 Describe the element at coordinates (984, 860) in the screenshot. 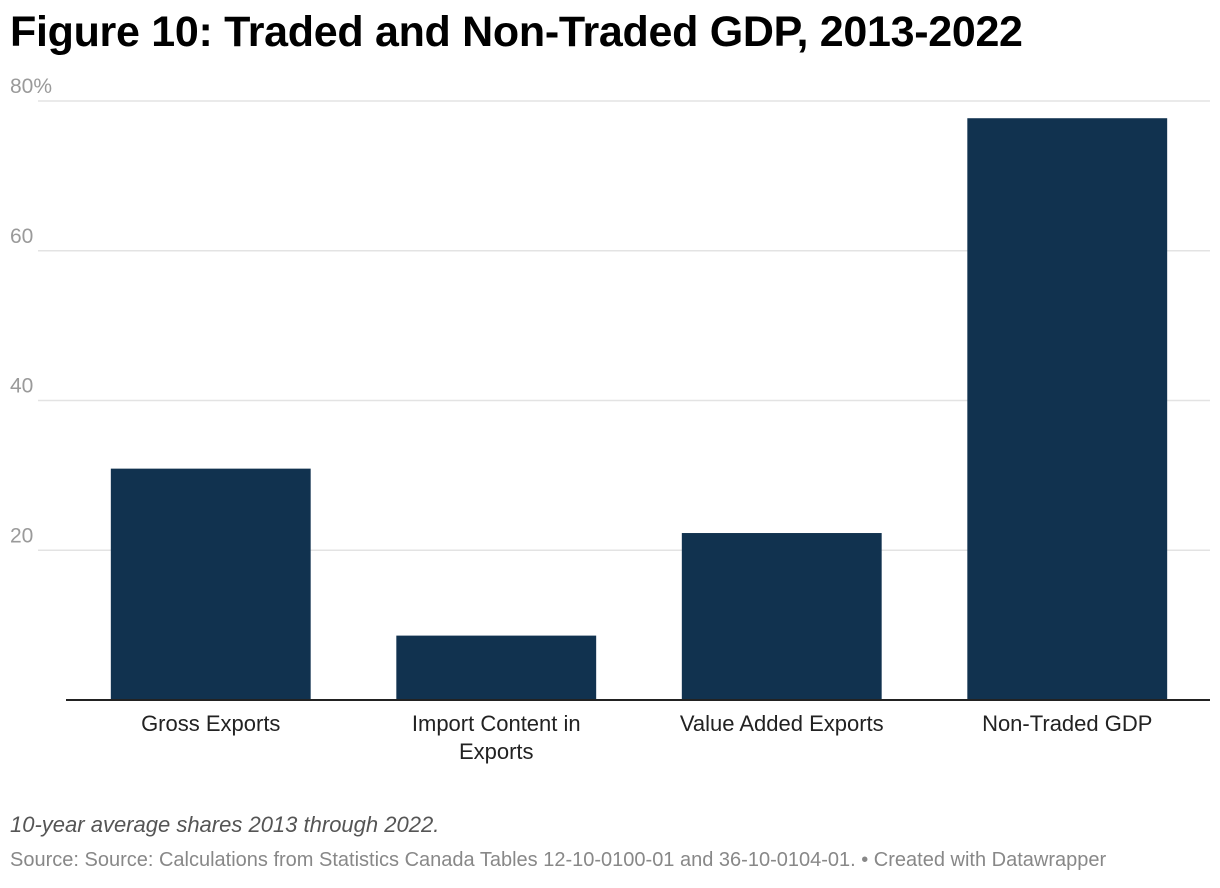

I see `datawrapper-credit: • Created with Datawrapper` at that location.